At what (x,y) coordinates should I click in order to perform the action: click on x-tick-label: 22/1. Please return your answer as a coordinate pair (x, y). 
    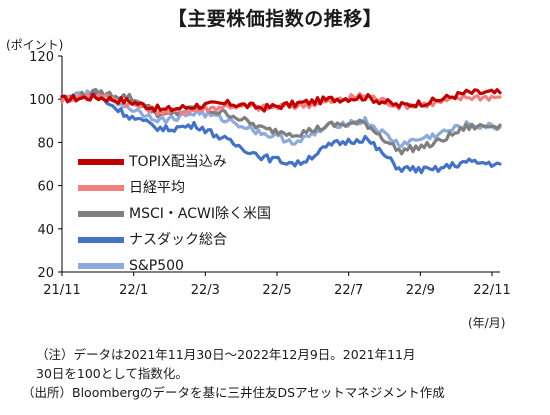
    Looking at the image, I should click on (133, 290).